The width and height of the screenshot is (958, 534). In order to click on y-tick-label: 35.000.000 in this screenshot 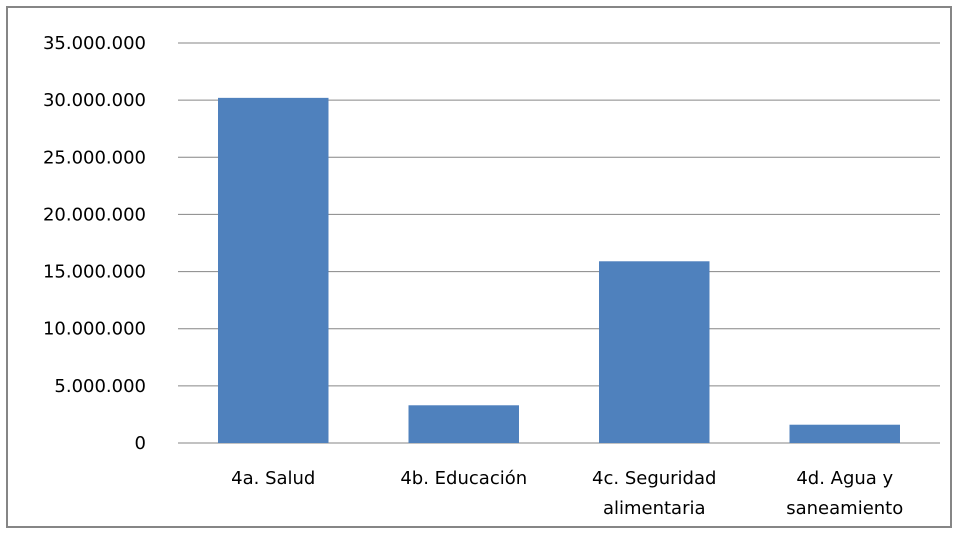, I will do `click(94, 43)`.